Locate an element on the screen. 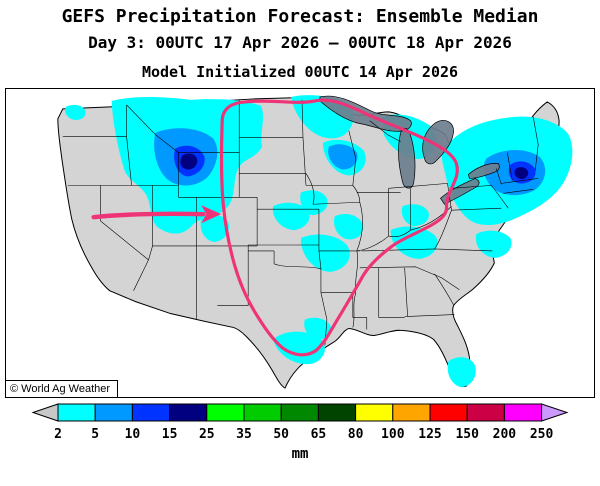 Image resolution: width=600 pixels, height=486 pixels. colorbar-arrow-right is located at coordinates (555, 412).